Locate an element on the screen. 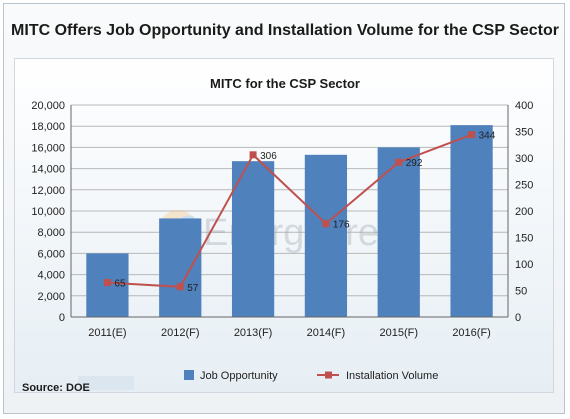 The image size is (570, 419). y-tick-left: 20,000 is located at coordinates (48, 106).